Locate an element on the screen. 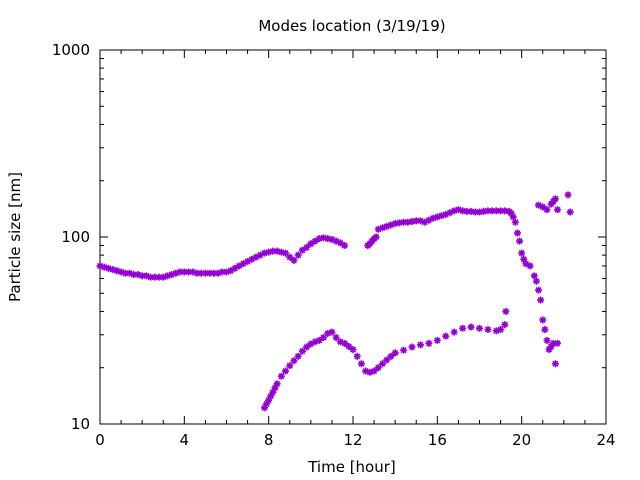  x-tick-label: 4 is located at coordinates (185, 440).